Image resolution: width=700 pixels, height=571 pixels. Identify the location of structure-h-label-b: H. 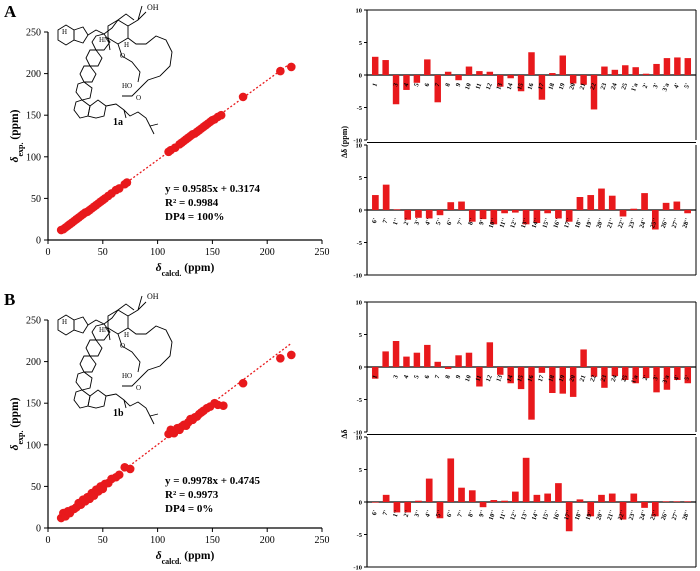
(126, 335).